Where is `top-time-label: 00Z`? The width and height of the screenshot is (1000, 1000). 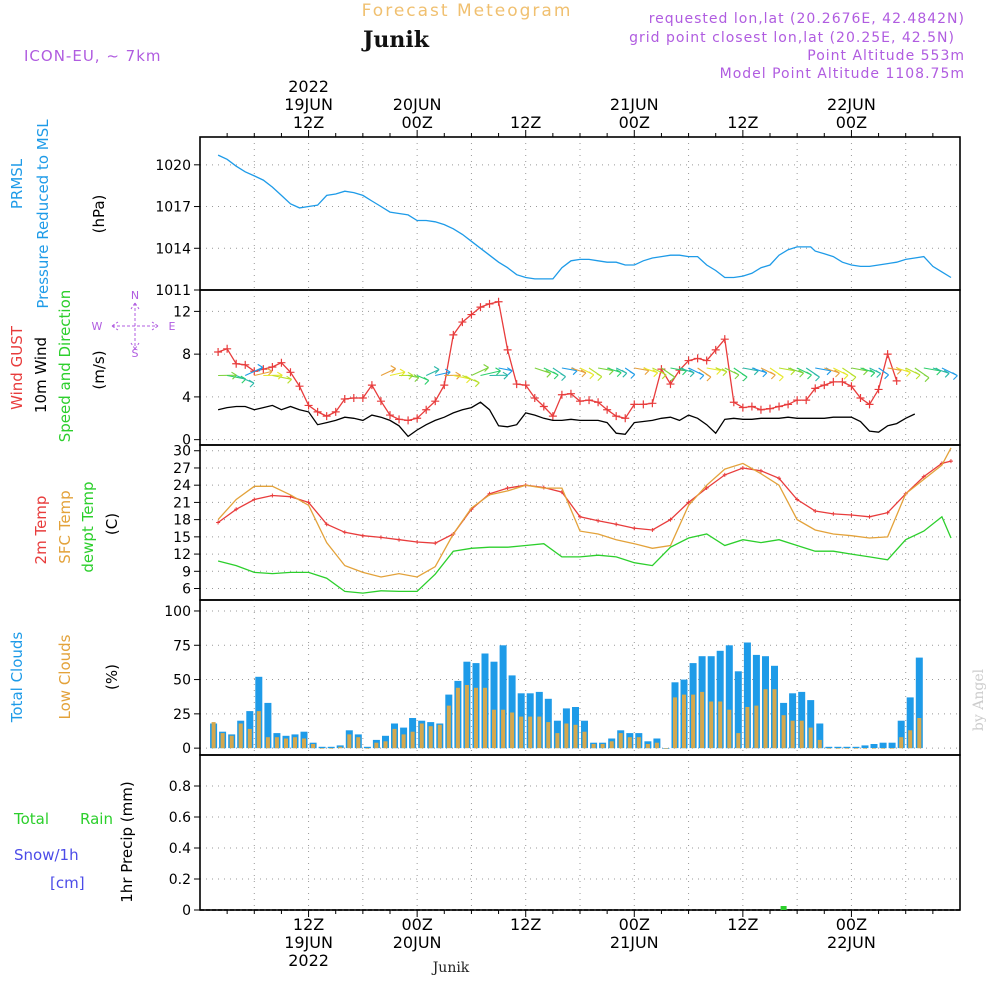 top-time-label: 00Z is located at coordinates (416, 122).